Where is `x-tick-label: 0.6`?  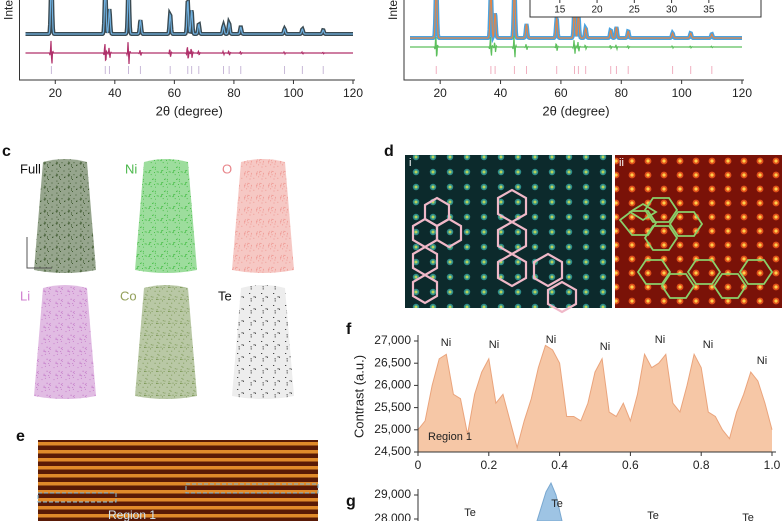
x-tick-label: 0.6 is located at coordinates (630, 465).